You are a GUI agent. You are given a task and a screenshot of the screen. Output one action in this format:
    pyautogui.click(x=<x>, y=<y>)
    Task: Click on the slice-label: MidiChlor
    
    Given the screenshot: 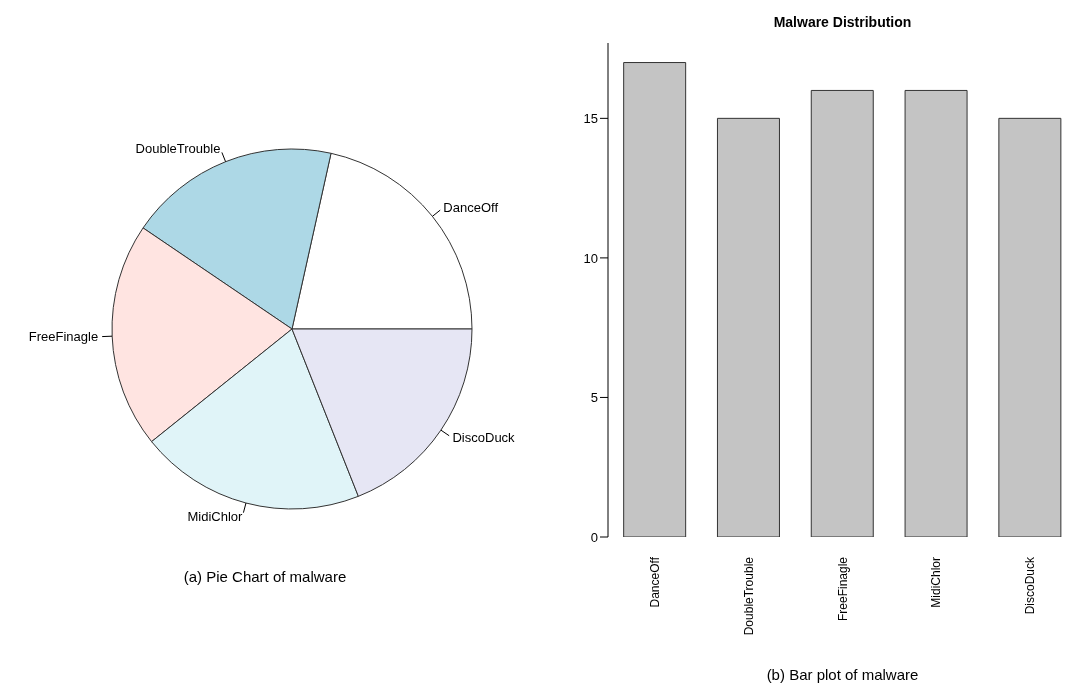 What is the action you would take?
    pyautogui.click(x=215, y=517)
    